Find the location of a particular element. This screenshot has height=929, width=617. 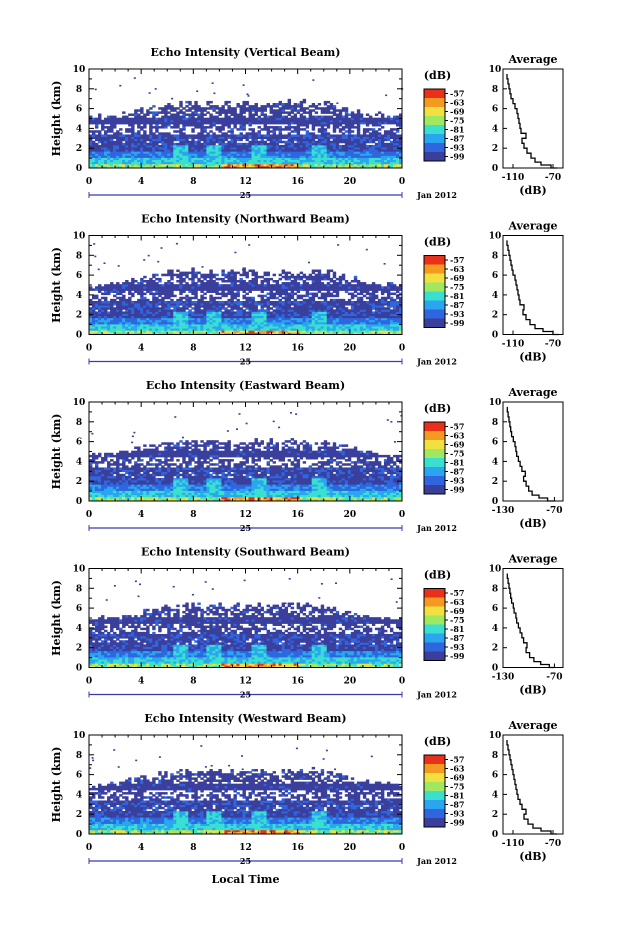

colorbar-unit: (dB) is located at coordinates (437, 75).